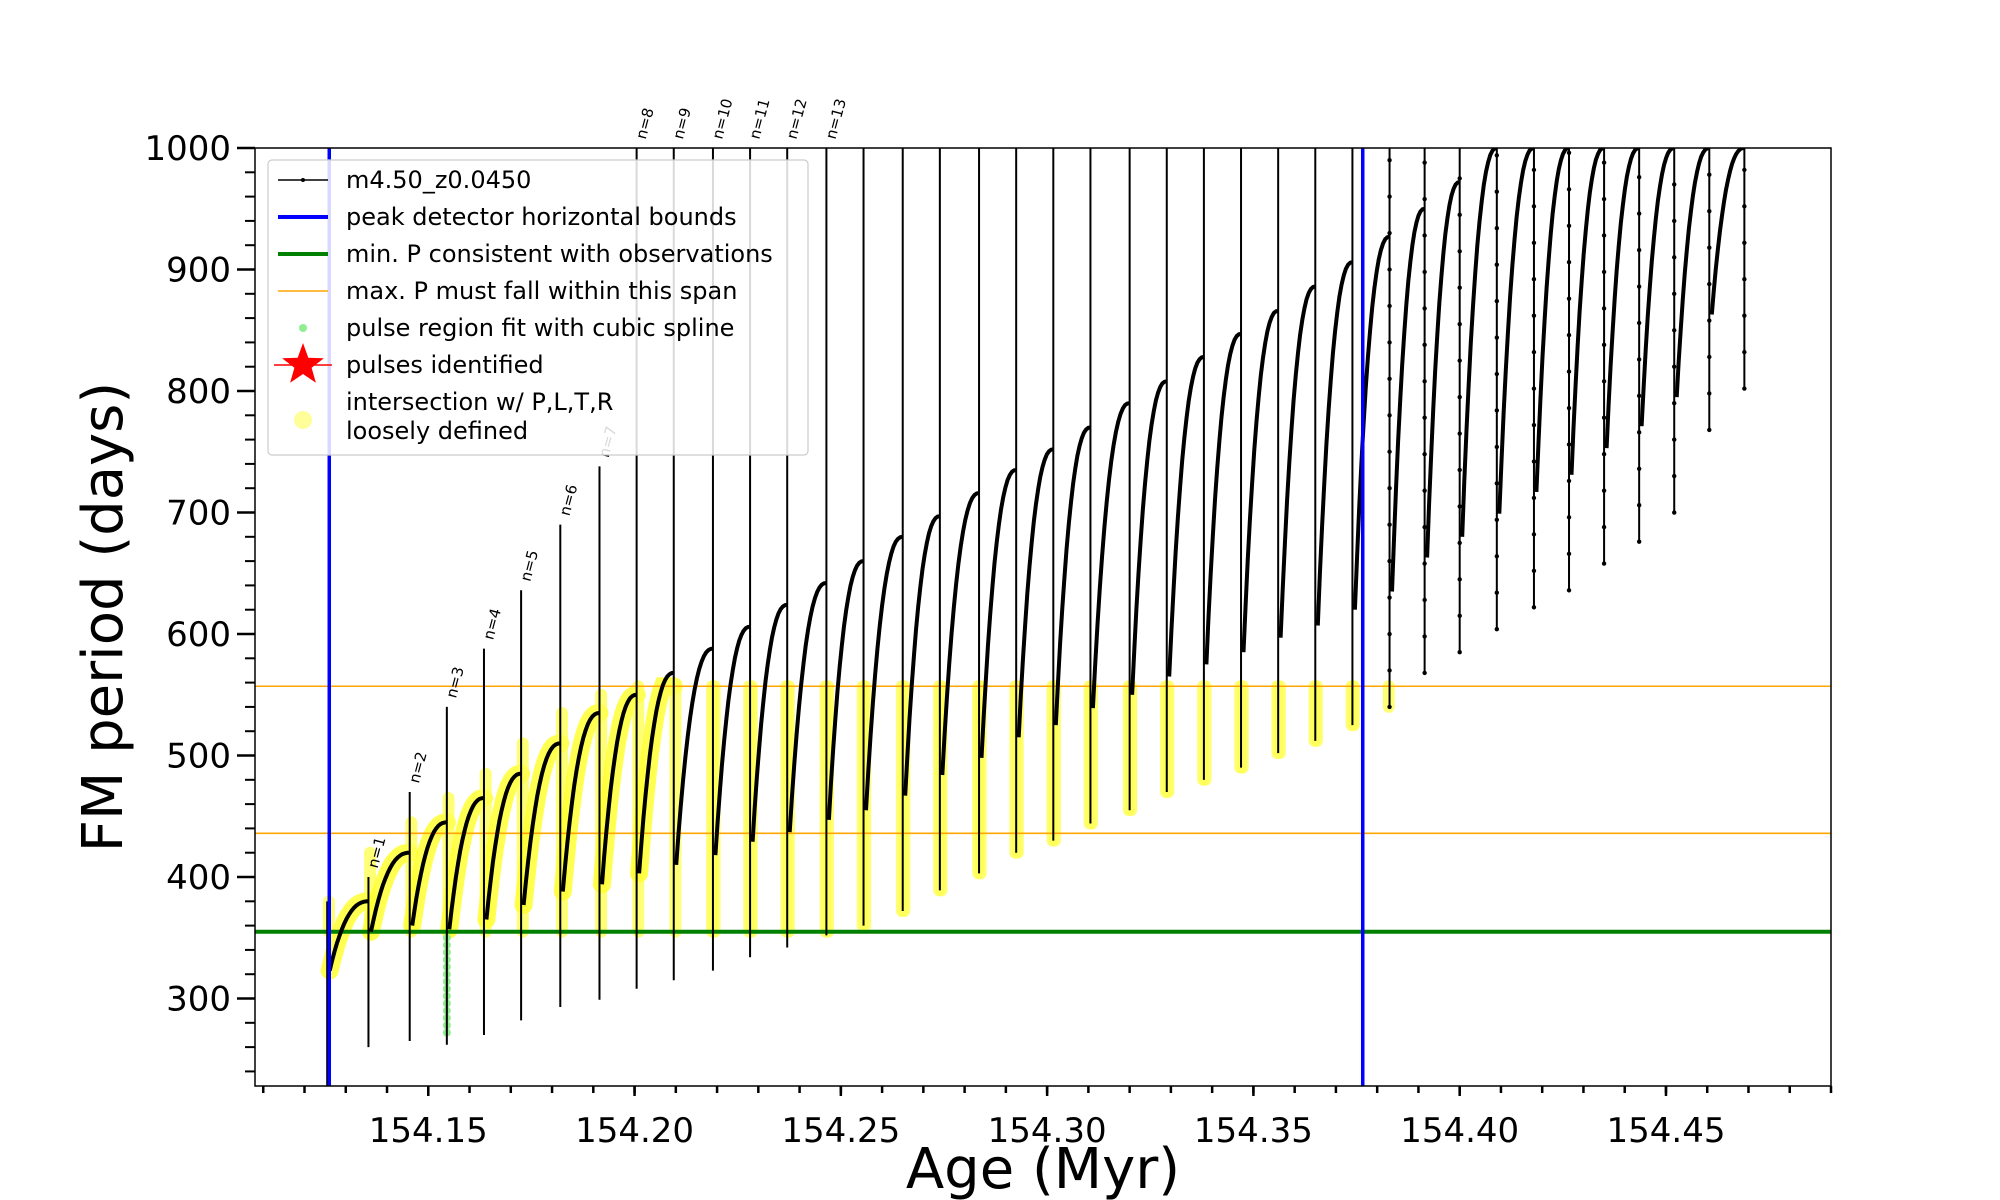  Describe the element at coordinates (187, 149) in the screenshot. I see `y-tick-label: 1000` at that location.